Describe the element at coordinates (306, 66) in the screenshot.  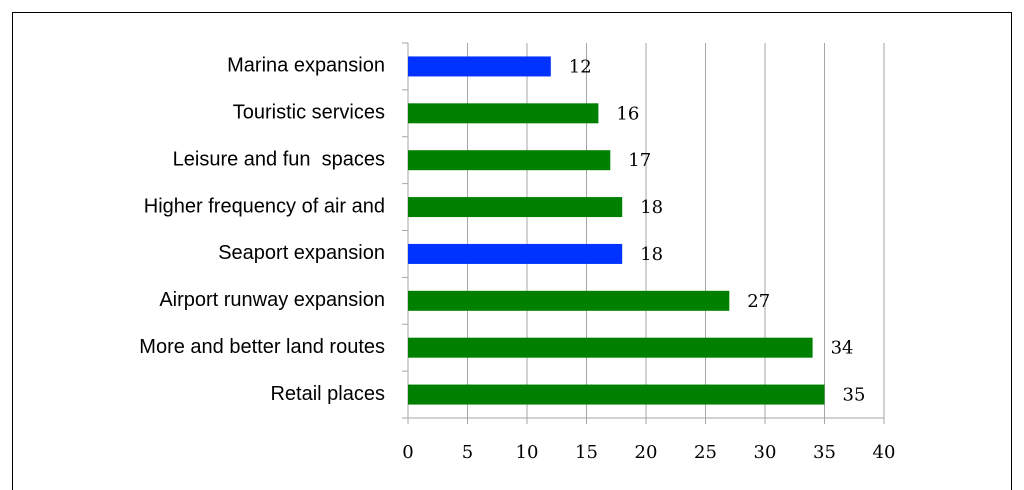
I see `y-tick-label: Marina expansion` at that location.